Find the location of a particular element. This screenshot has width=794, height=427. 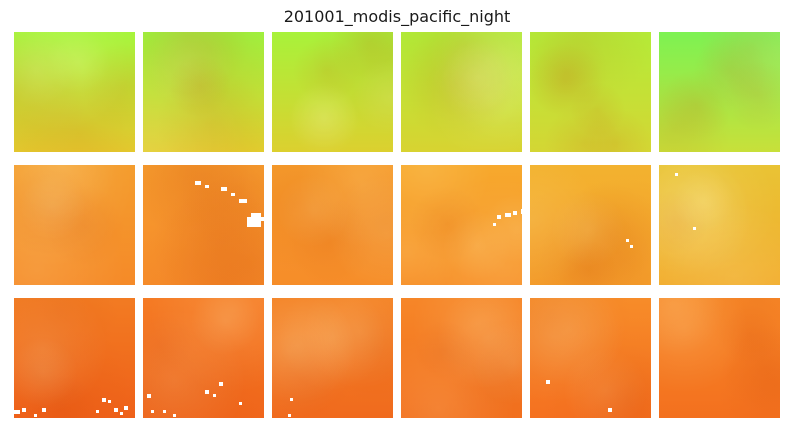

figure-title: 201001_modis_pacific_night is located at coordinates (397, 16).